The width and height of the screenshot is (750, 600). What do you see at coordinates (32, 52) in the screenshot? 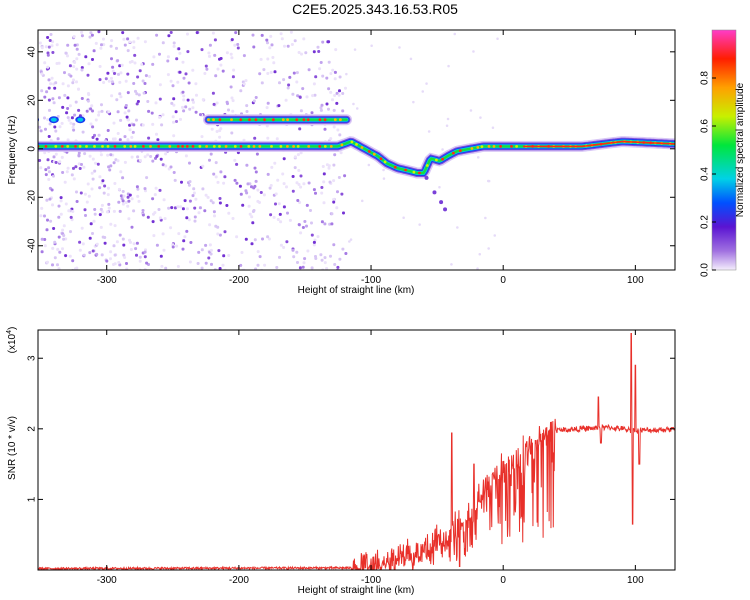
I see `y-tick-label: 40` at bounding box center [32, 52].